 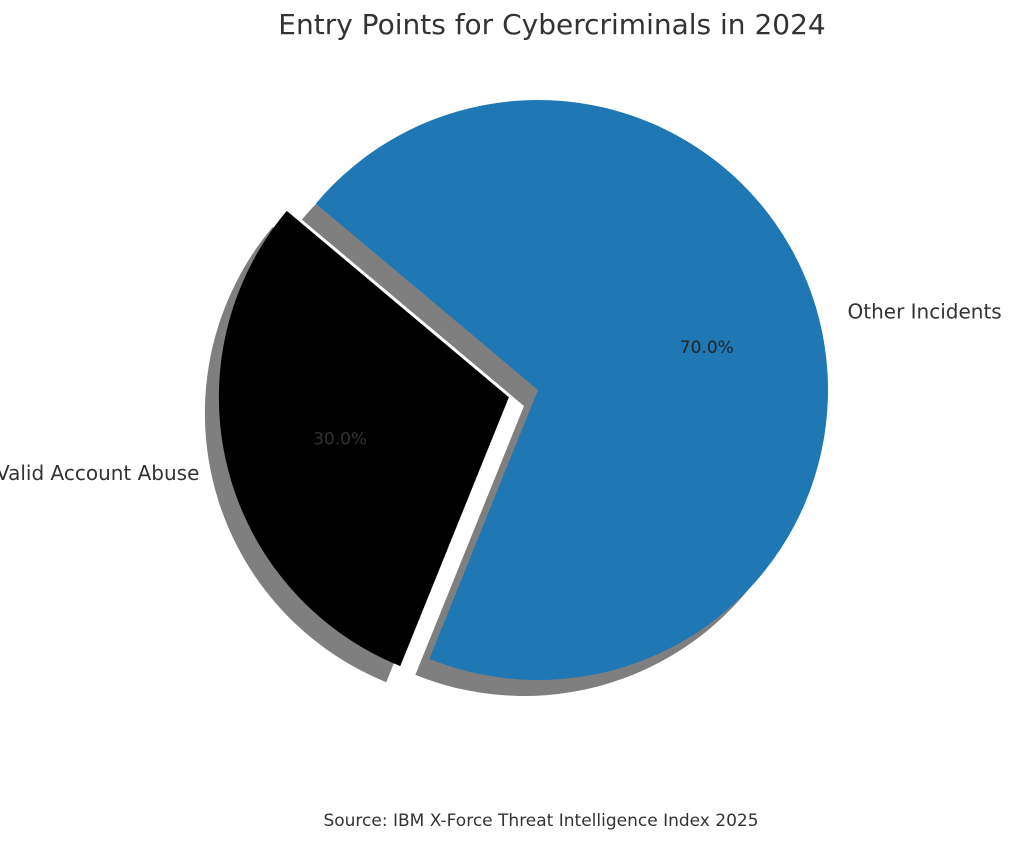 What do you see at coordinates (707, 348) in the screenshot?
I see `pct-label-other-incidents: 70.0%` at bounding box center [707, 348].